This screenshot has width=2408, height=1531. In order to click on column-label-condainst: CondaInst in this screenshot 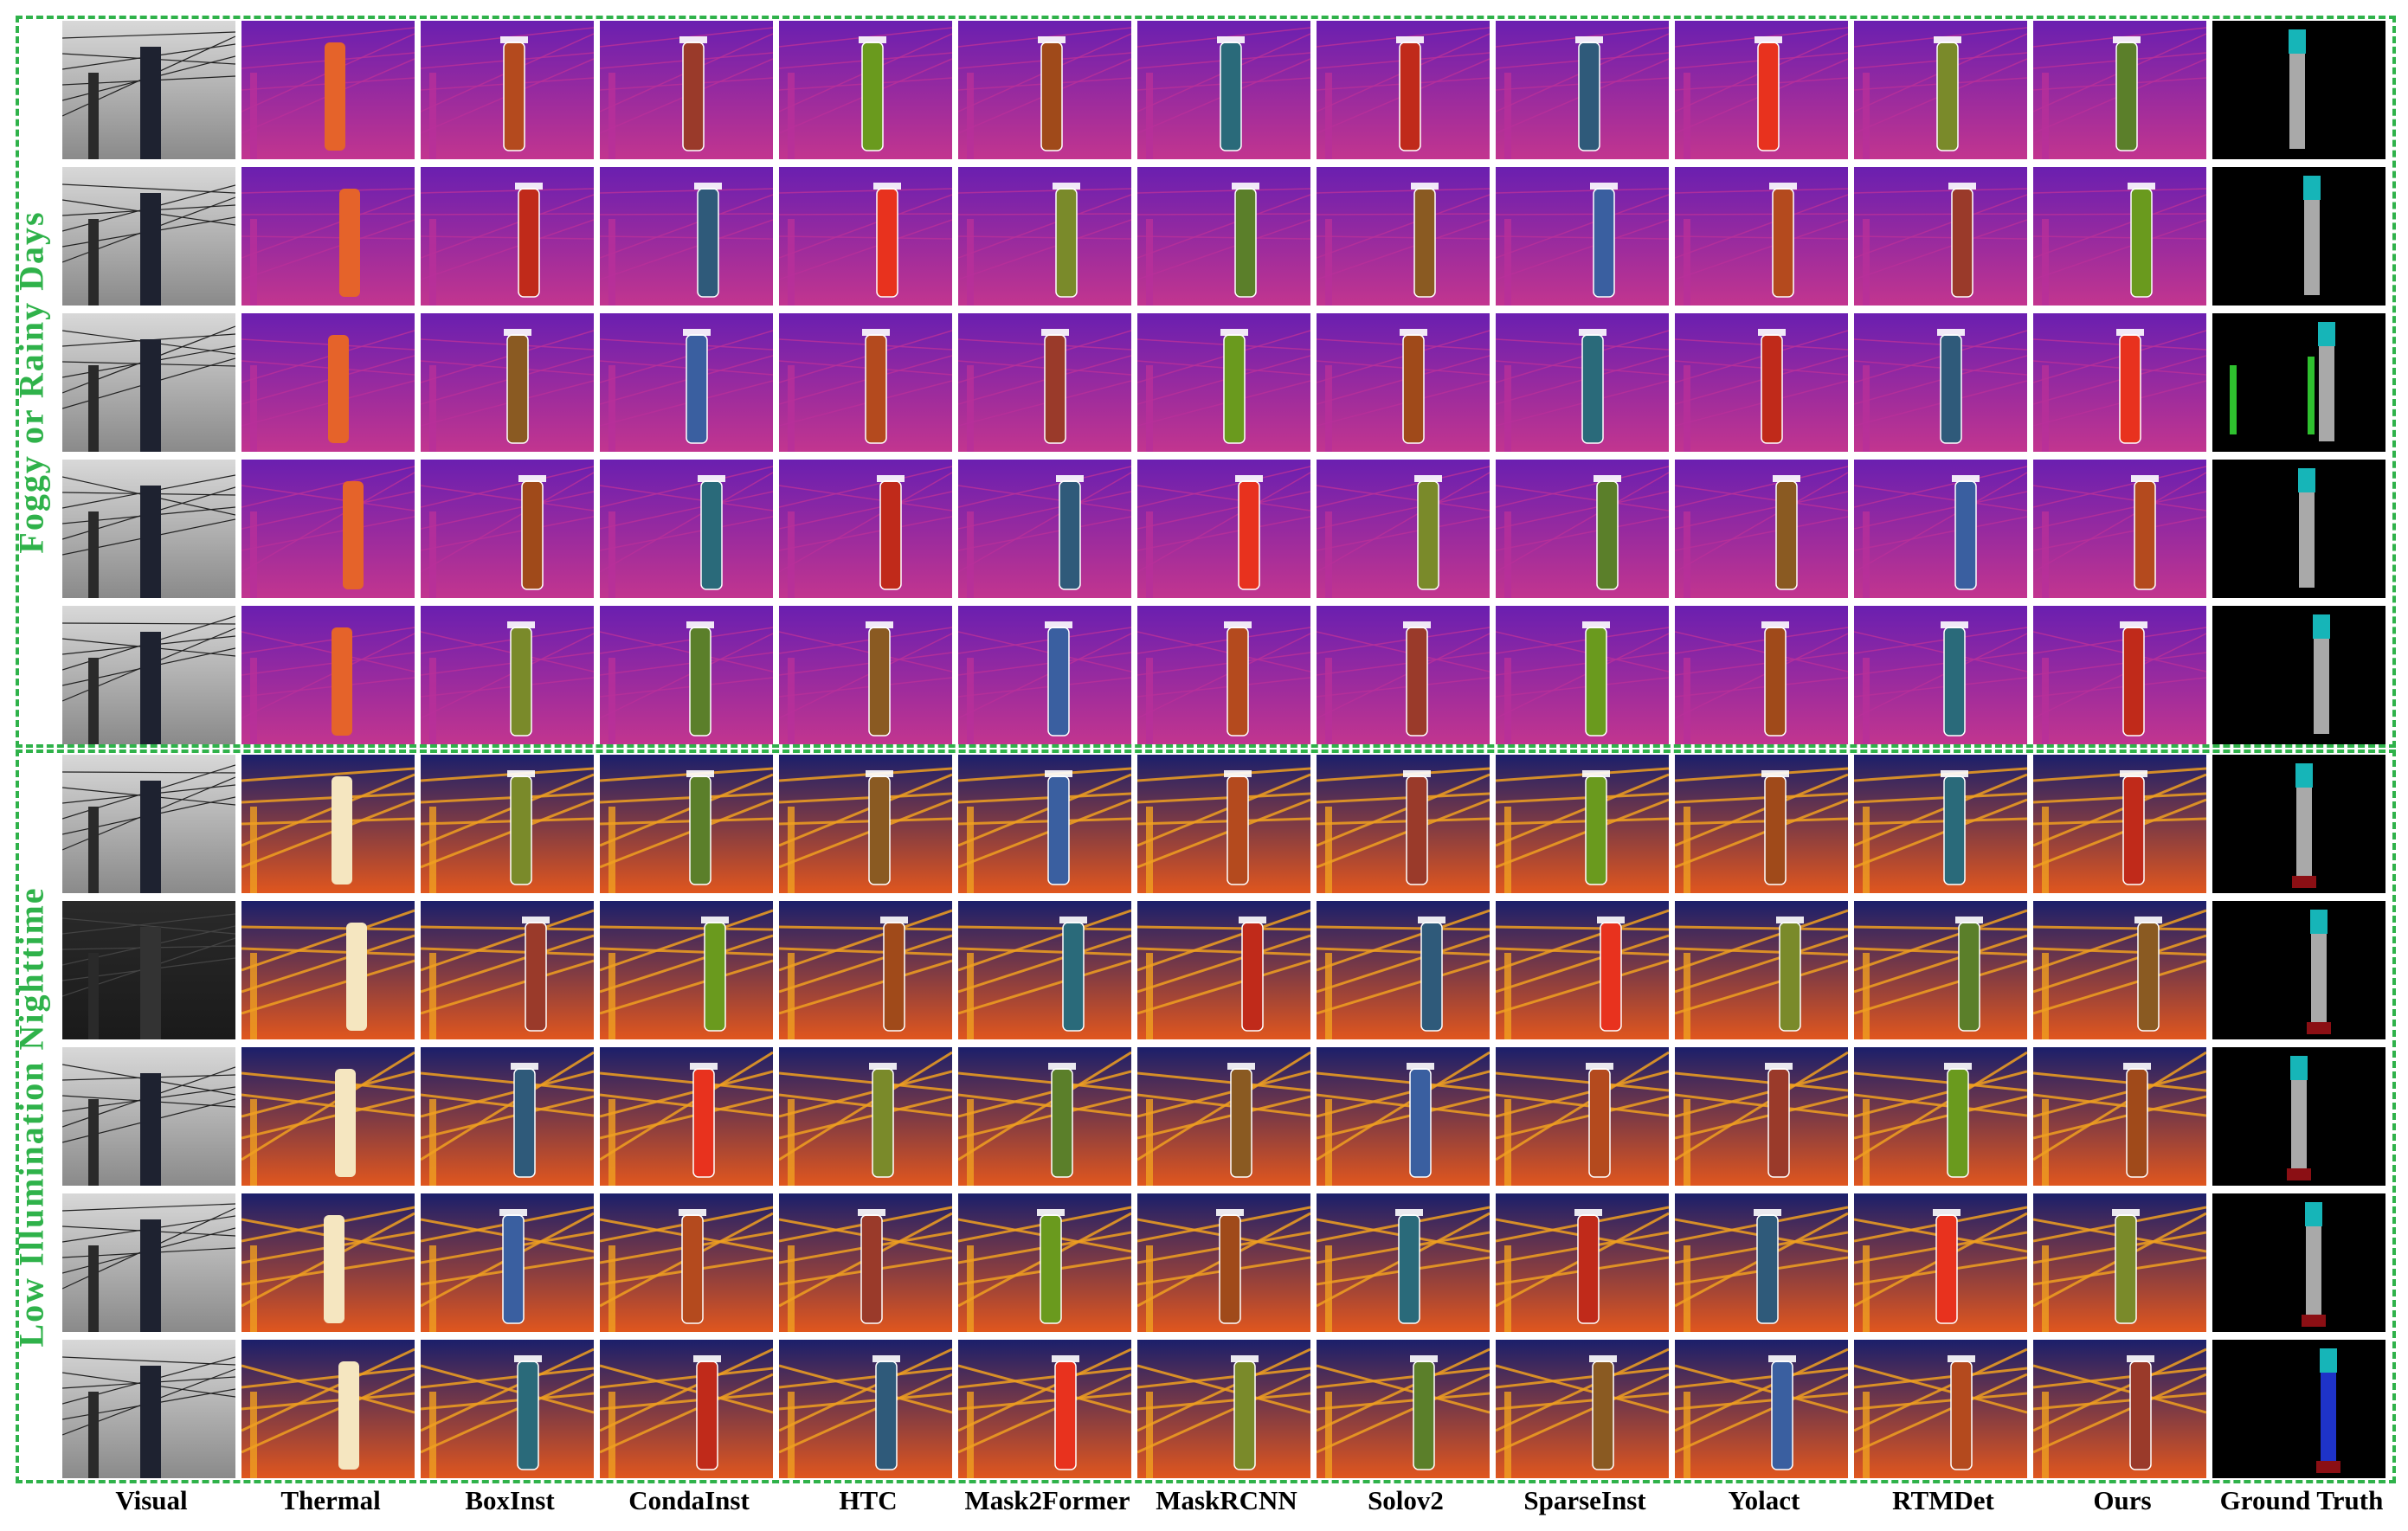, I will do `click(689, 1500)`.